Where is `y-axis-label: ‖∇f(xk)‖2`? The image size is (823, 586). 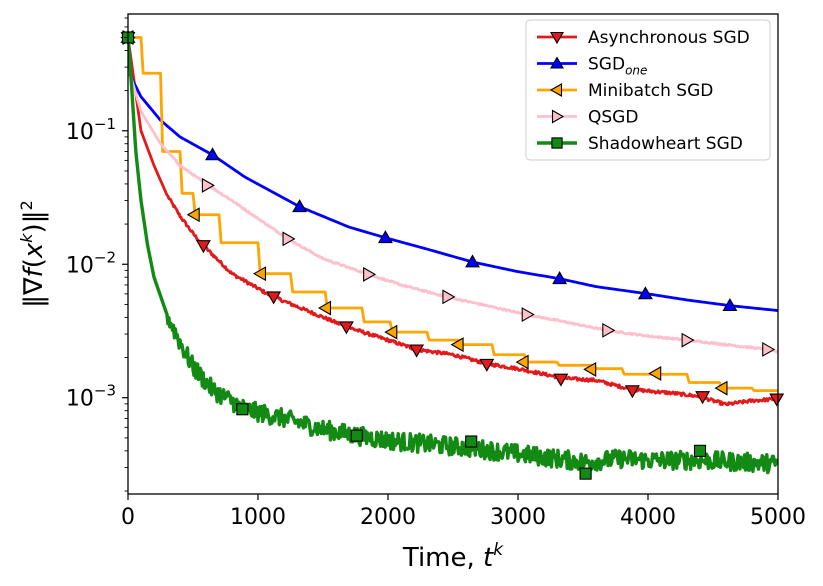
y-axis-label: ‖∇f(xk)‖2 is located at coordinates (33, 254).